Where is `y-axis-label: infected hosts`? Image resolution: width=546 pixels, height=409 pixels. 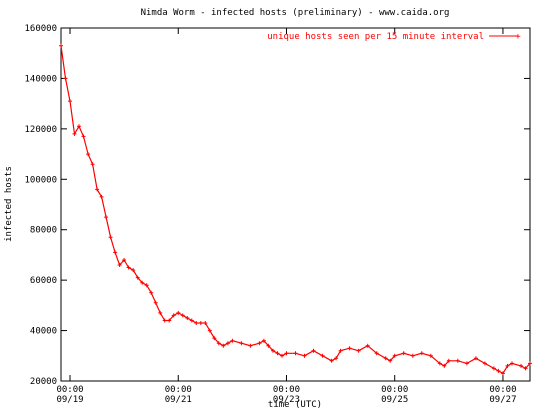 y-axis-label: infected hosts is located at coordinates (9, 204).